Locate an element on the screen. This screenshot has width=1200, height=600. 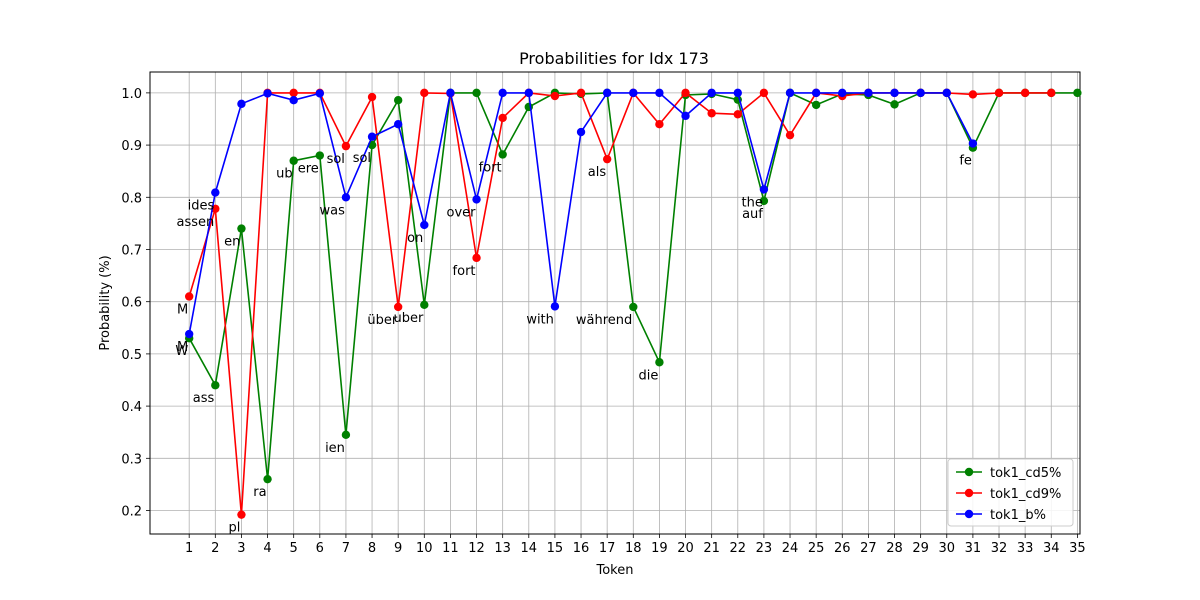
y-axis-title: Probability (%) is located at coordinates (105, 302).